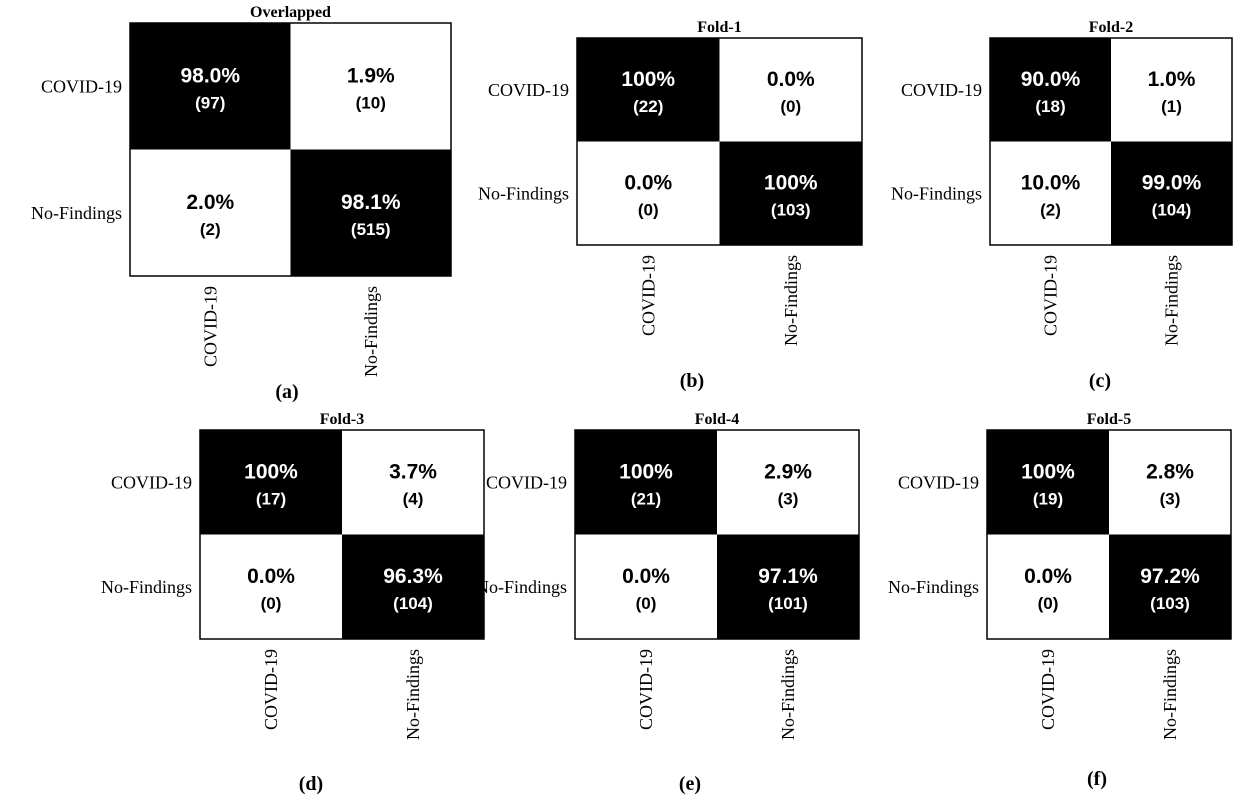  I want to click on cell-percent: 1.9%, so click(371, 75).